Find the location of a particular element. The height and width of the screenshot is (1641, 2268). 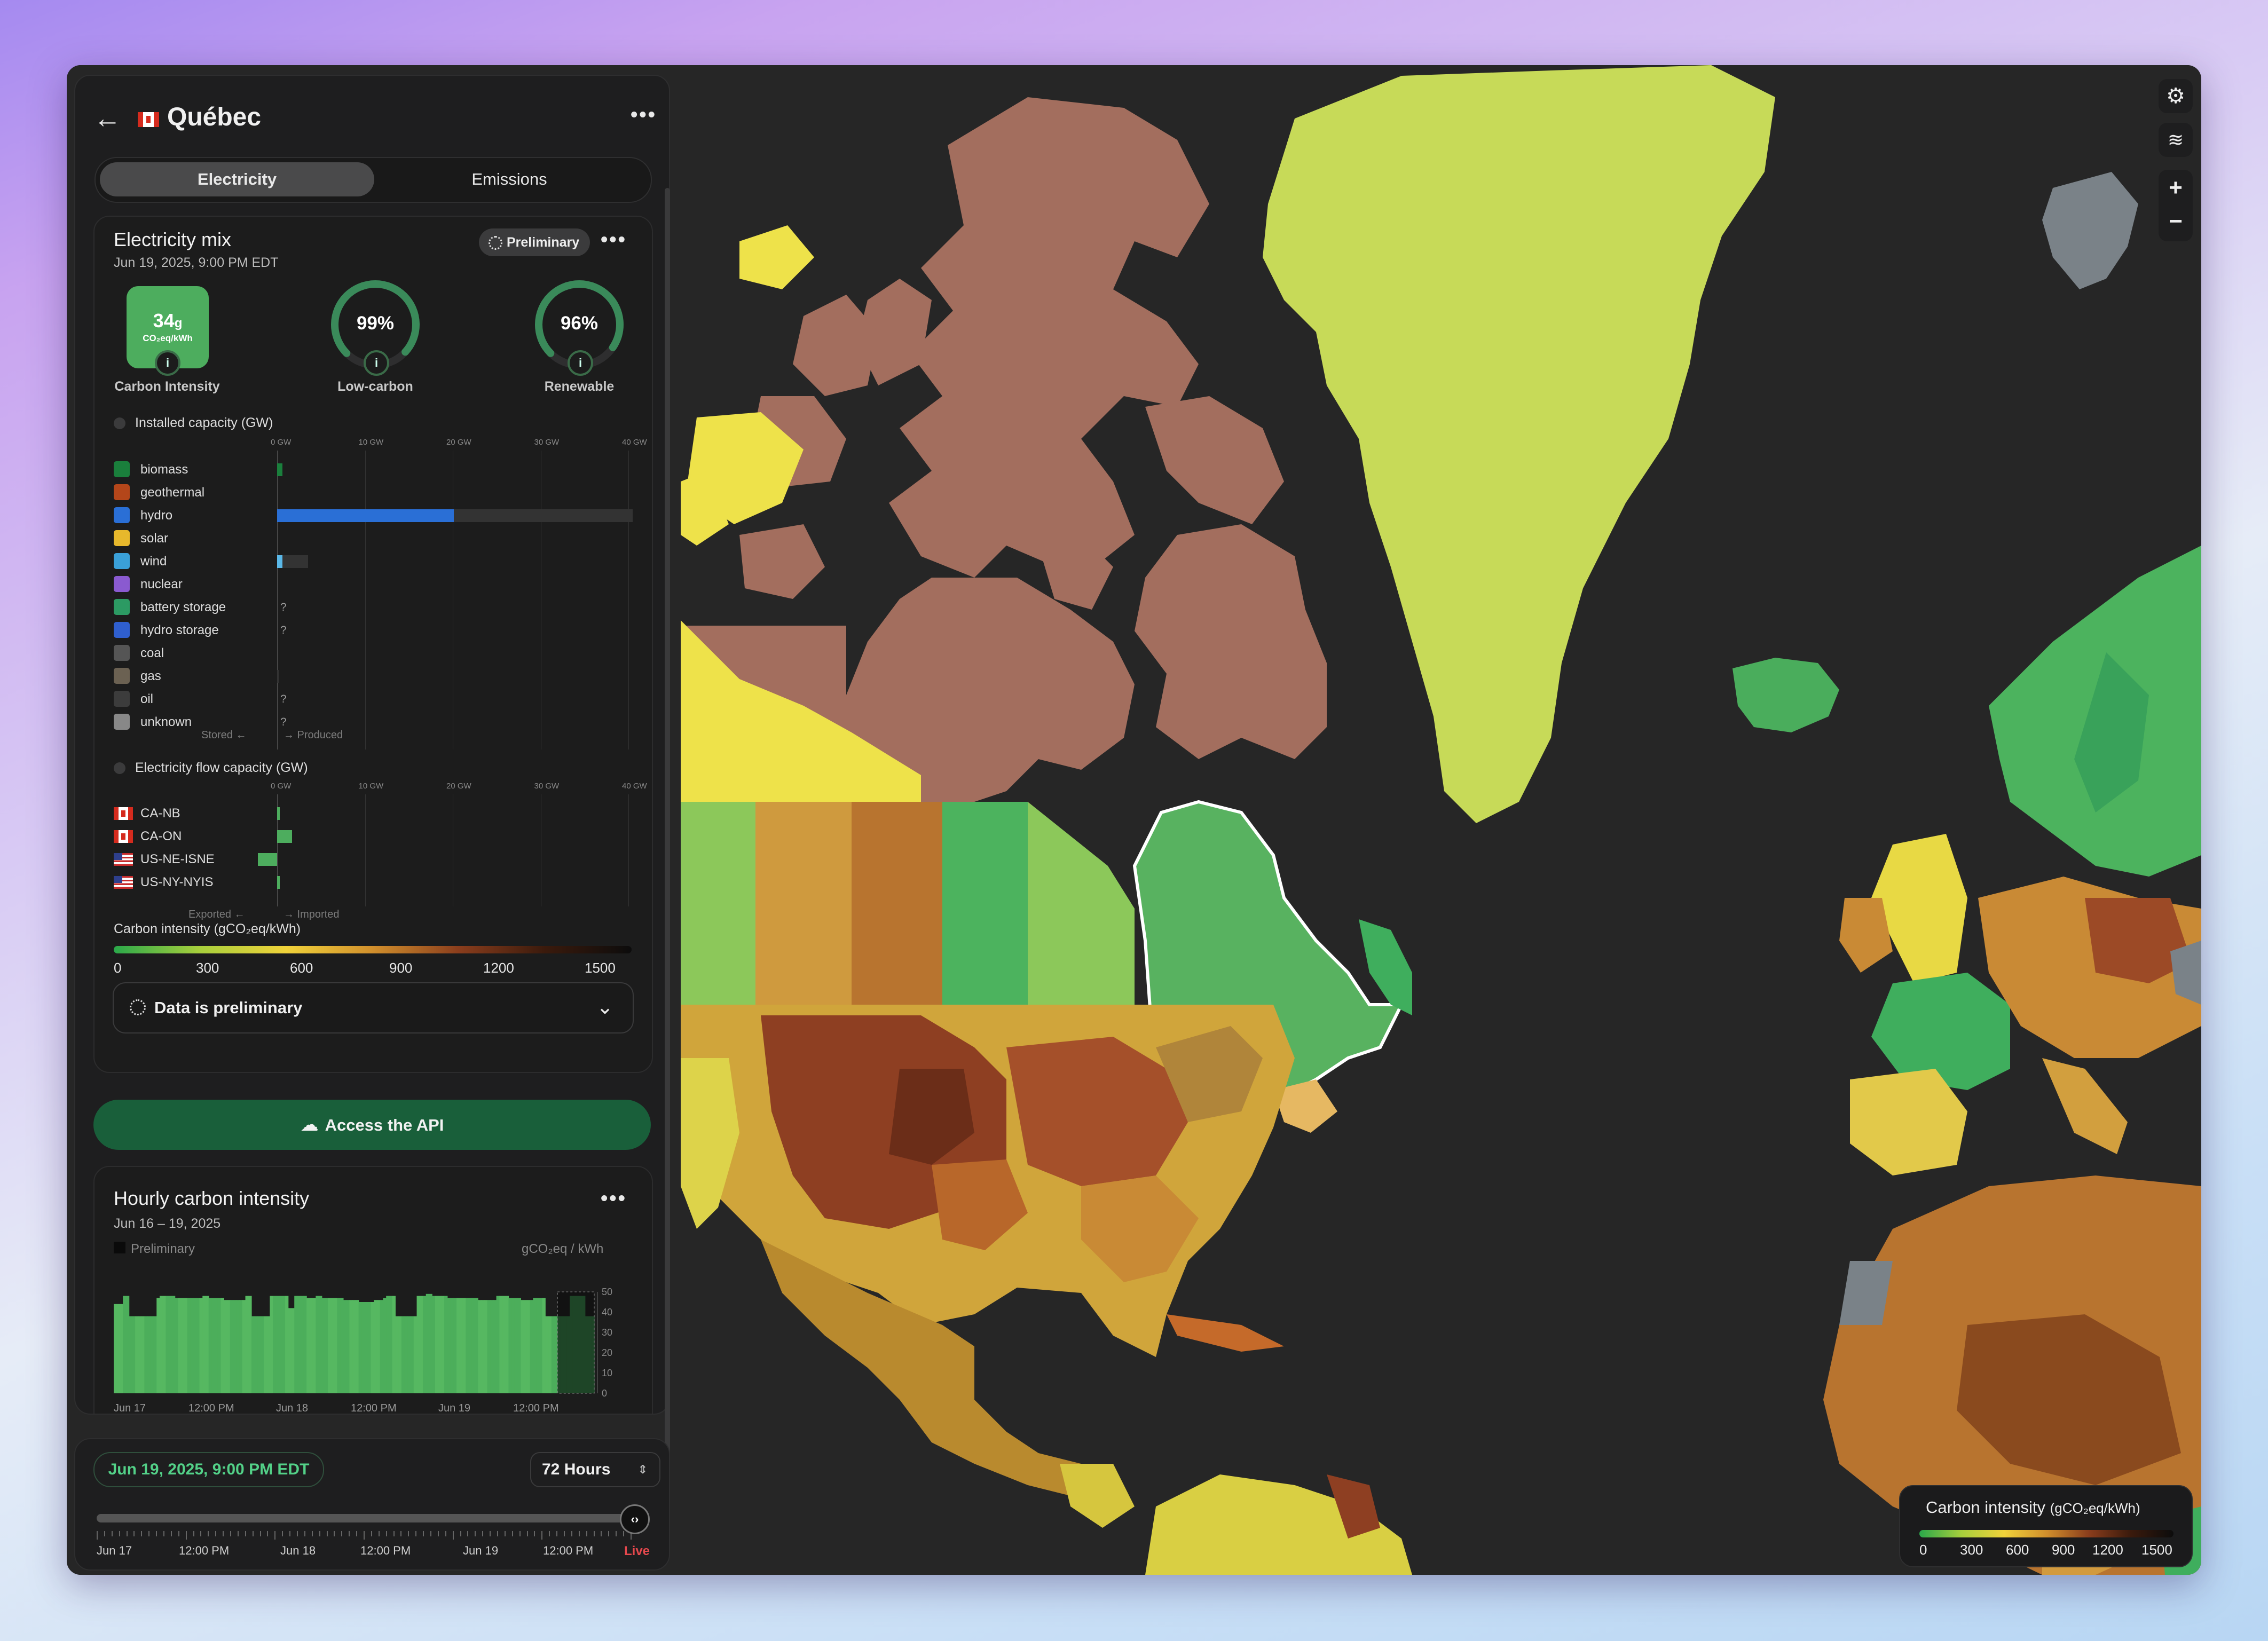

map-atlantic-canada is located at coordinates (1385, 967).